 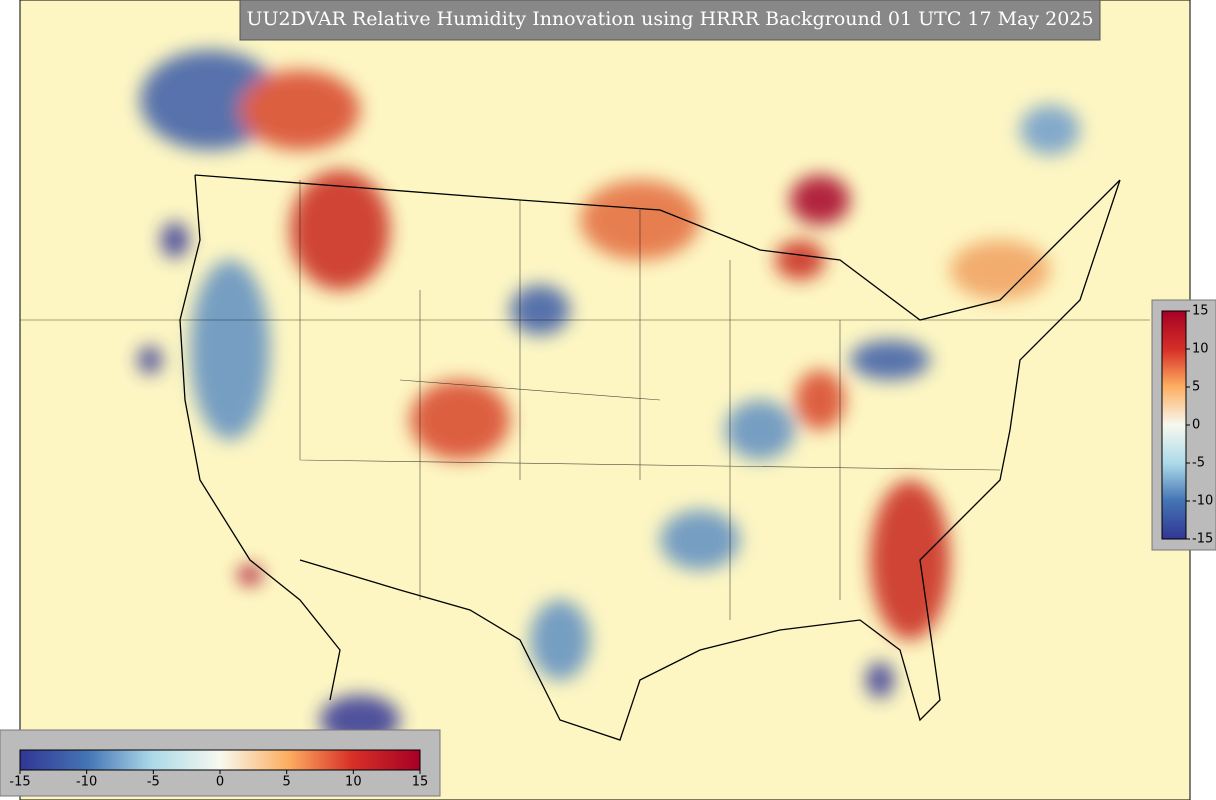 What do you see at coordinates (220, 763) in the screenshot?
I see `horizontal-colorbar: -15 -10 -5 0 5 10 15` at bounding box center [220, 763].